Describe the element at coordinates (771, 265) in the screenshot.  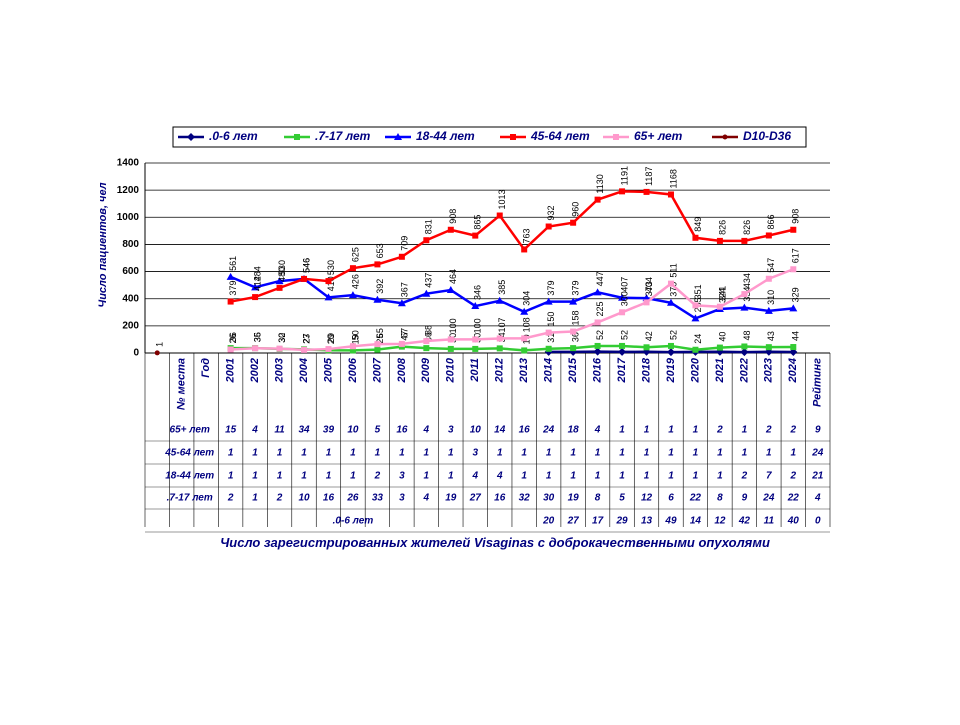
I see `data-label: 547` at that location.